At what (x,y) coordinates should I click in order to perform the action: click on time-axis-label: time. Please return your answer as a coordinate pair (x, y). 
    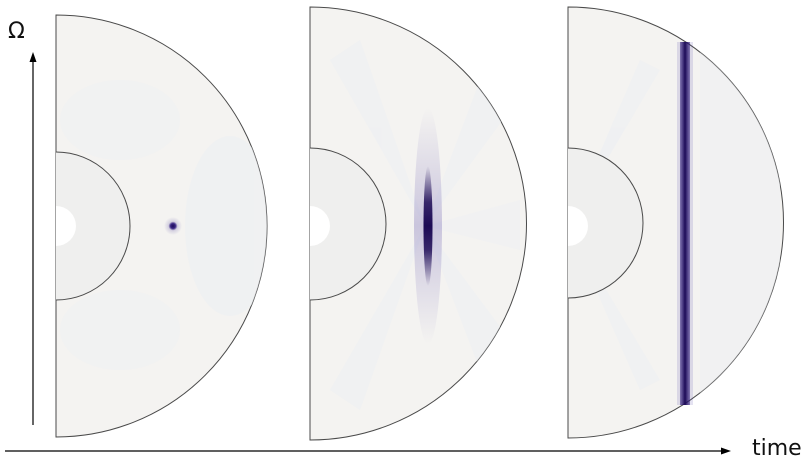
    Looking at the image, I should click on (777, 448).